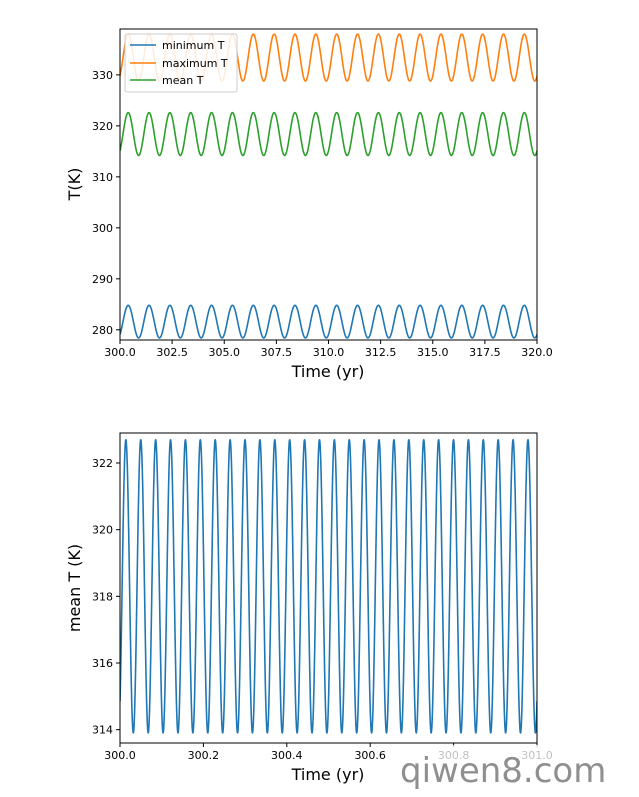 This screenshot has height=797, width=639. What do you see at coordinates (485, 352) in the screenshot?
I see `x-tick-label: 317.5` at bounding box center [485, 352].